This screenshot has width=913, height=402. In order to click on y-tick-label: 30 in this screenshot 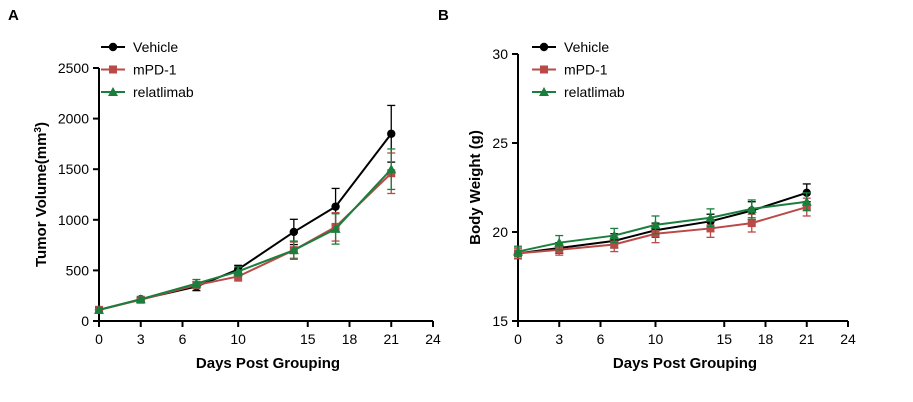, I will do `click(500, 54)`.